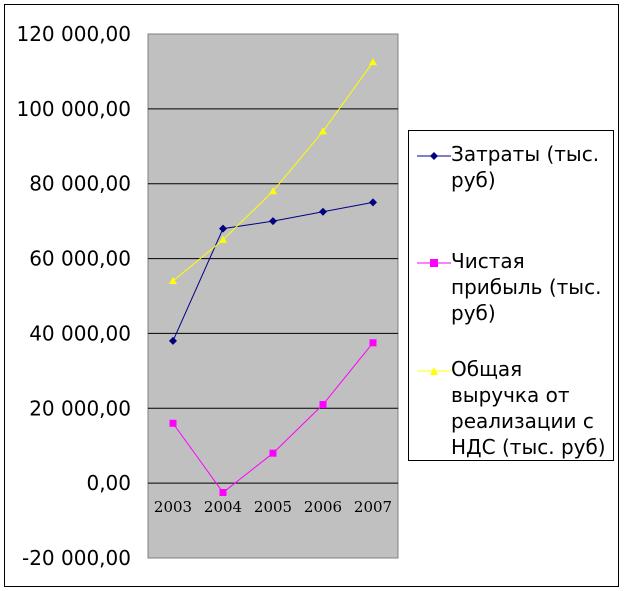 The image size is (625, 591). I want to click on y-tick-label: 100 000,00, so click(73, 109).